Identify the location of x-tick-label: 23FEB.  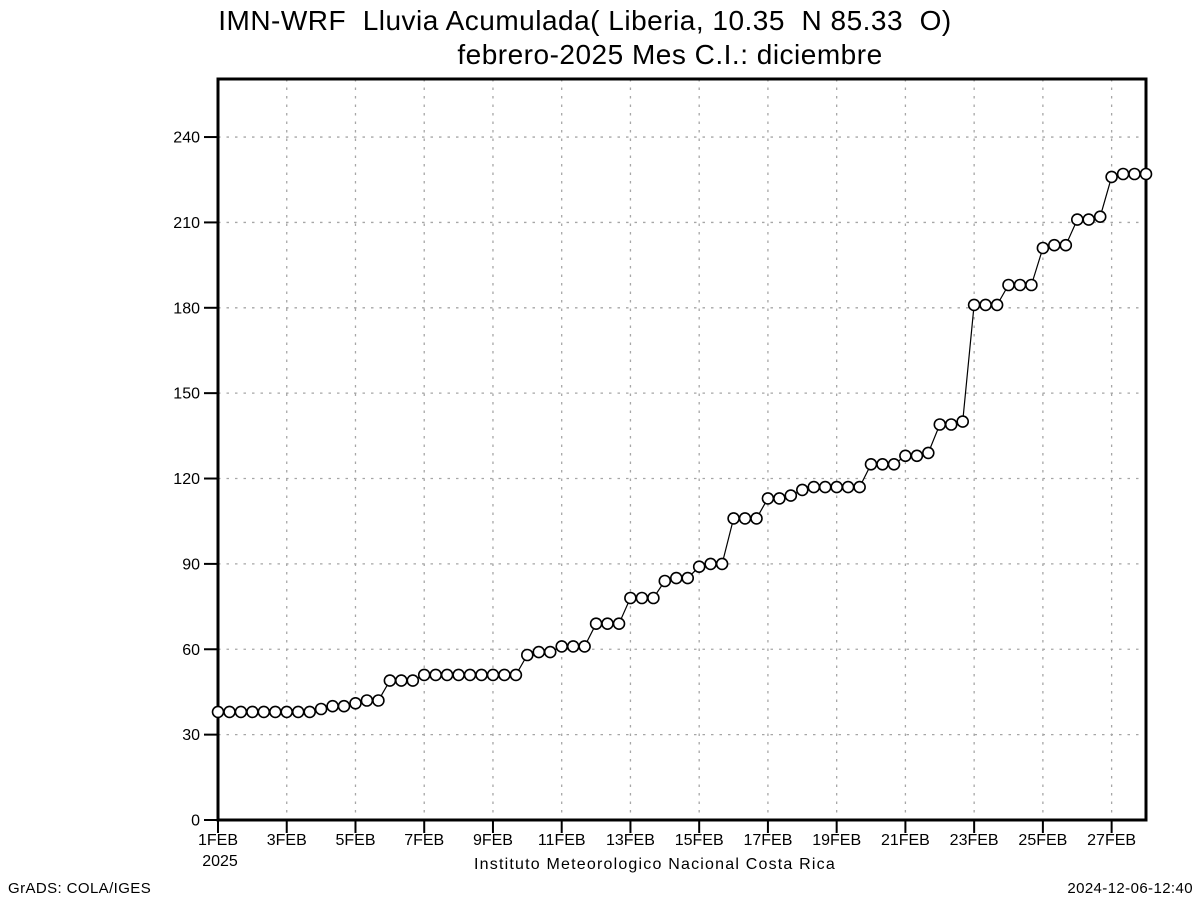
(974, 840).